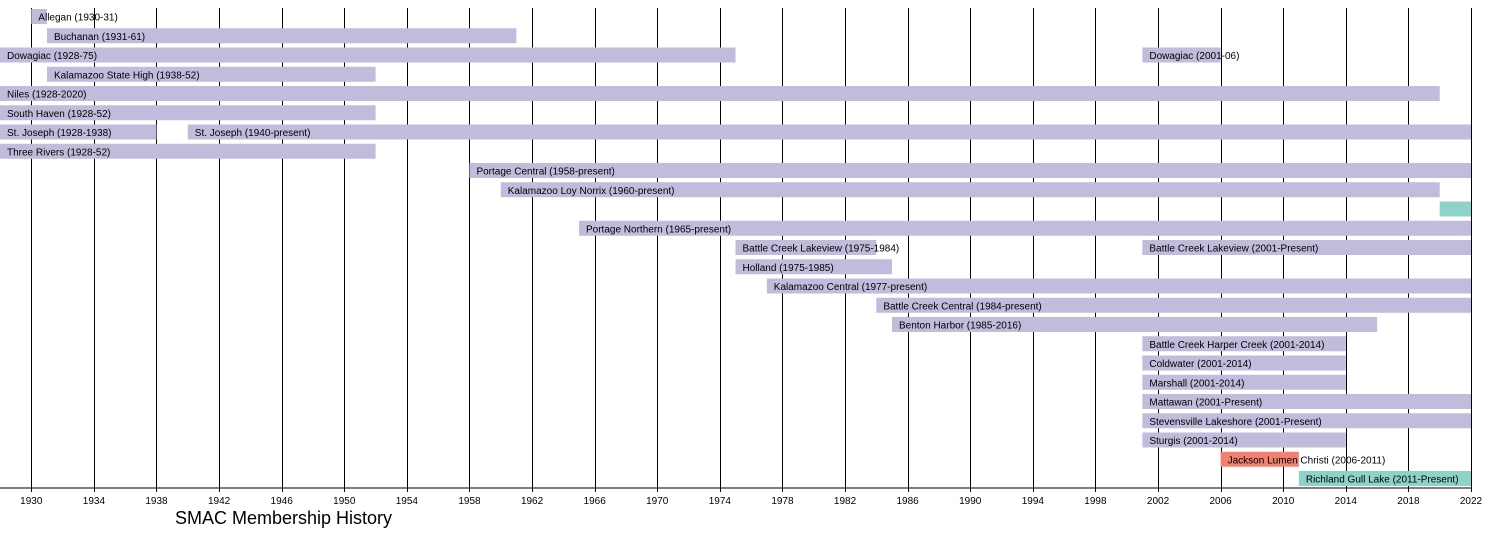 This screenshot has width=1500, height=535. What do you see at coordinates (1307, 460) in the screenshot?
I see `bar-label: Jackson Lumen Christi (2006-2011)` at bounding box center [1307, 460].